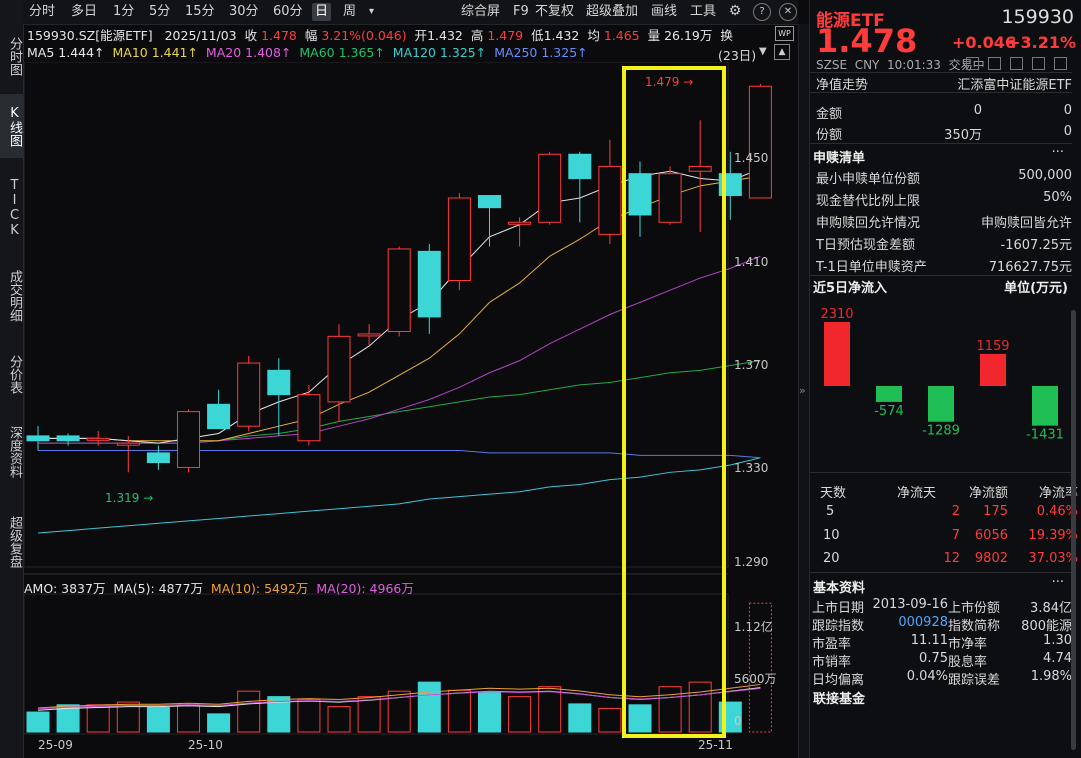  Describe the element at coordinates (993, 369) in the screenshot. I see `inflow-bar` at that location.